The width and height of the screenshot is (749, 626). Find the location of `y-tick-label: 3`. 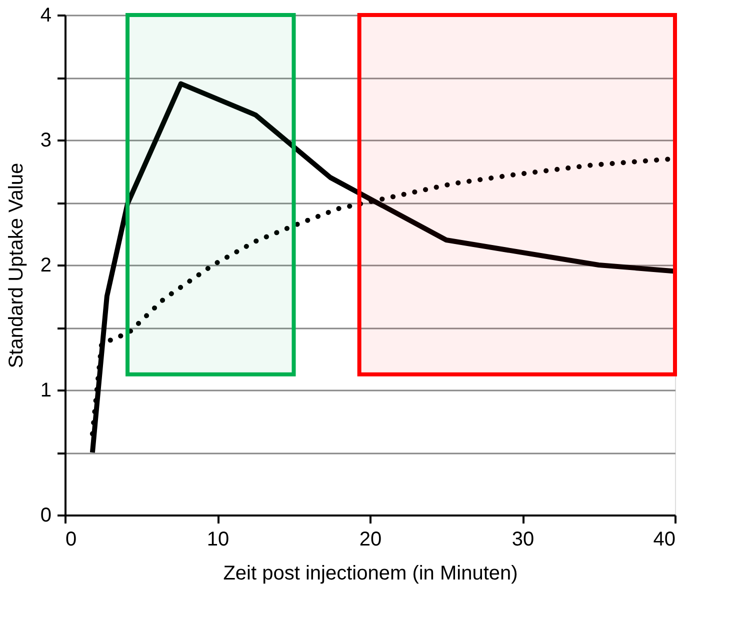

y-tick-label: 3 is located at coordinates (46, 141).